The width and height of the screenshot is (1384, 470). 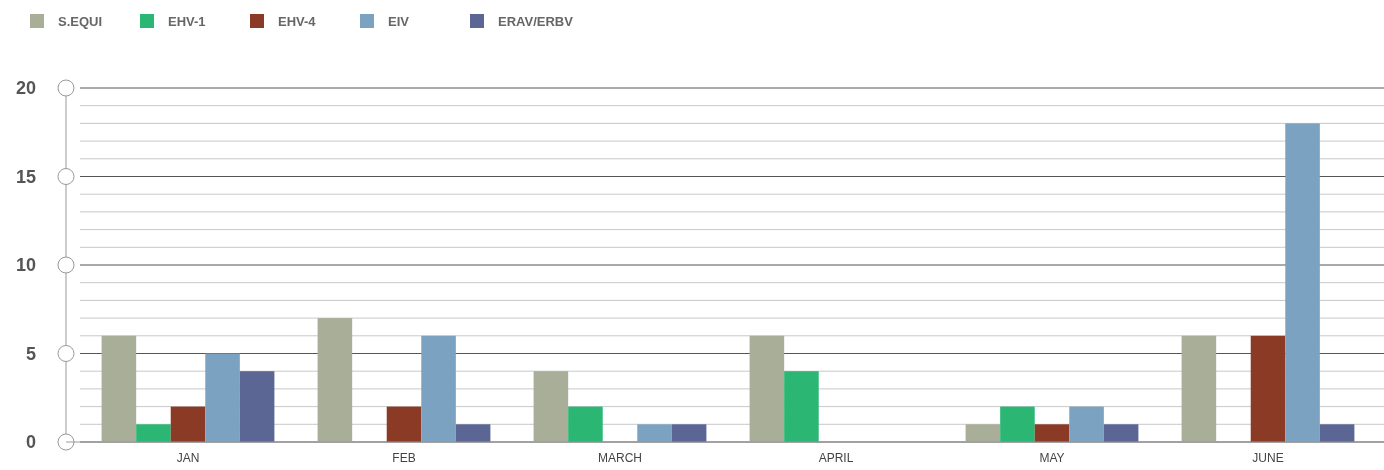 What do you see at coordinates (1268, 458) in the screenshot?
I see `x-tick-label: JUNE` at bounding box center [1268, 458].